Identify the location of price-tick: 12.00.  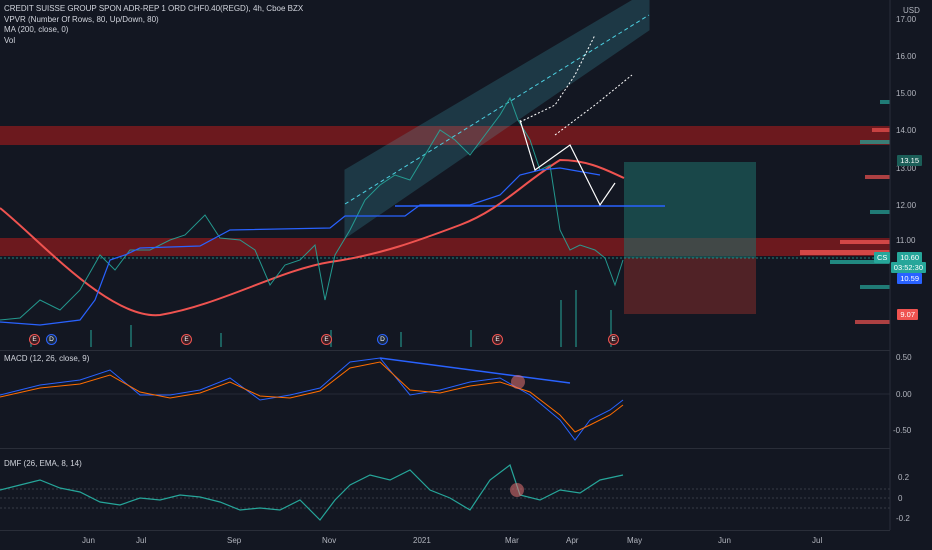
(906, 205).